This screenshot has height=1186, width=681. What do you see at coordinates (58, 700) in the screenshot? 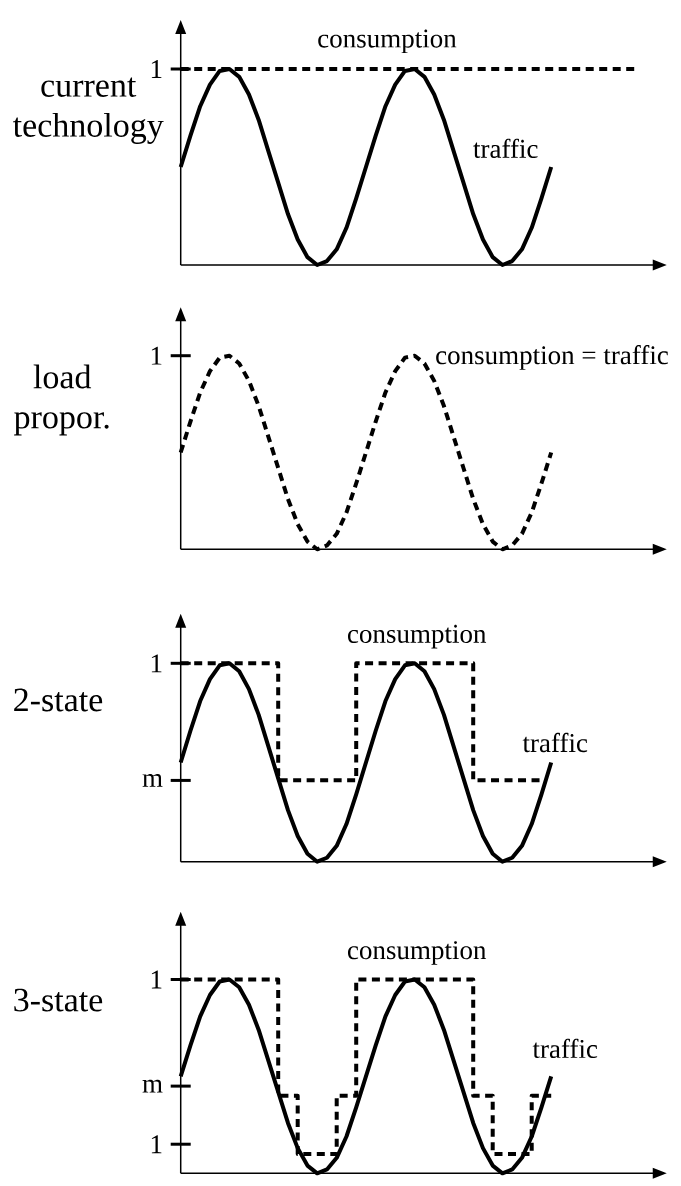
I see `y-axis-title: 2-state` at bounding box center [58, 700].